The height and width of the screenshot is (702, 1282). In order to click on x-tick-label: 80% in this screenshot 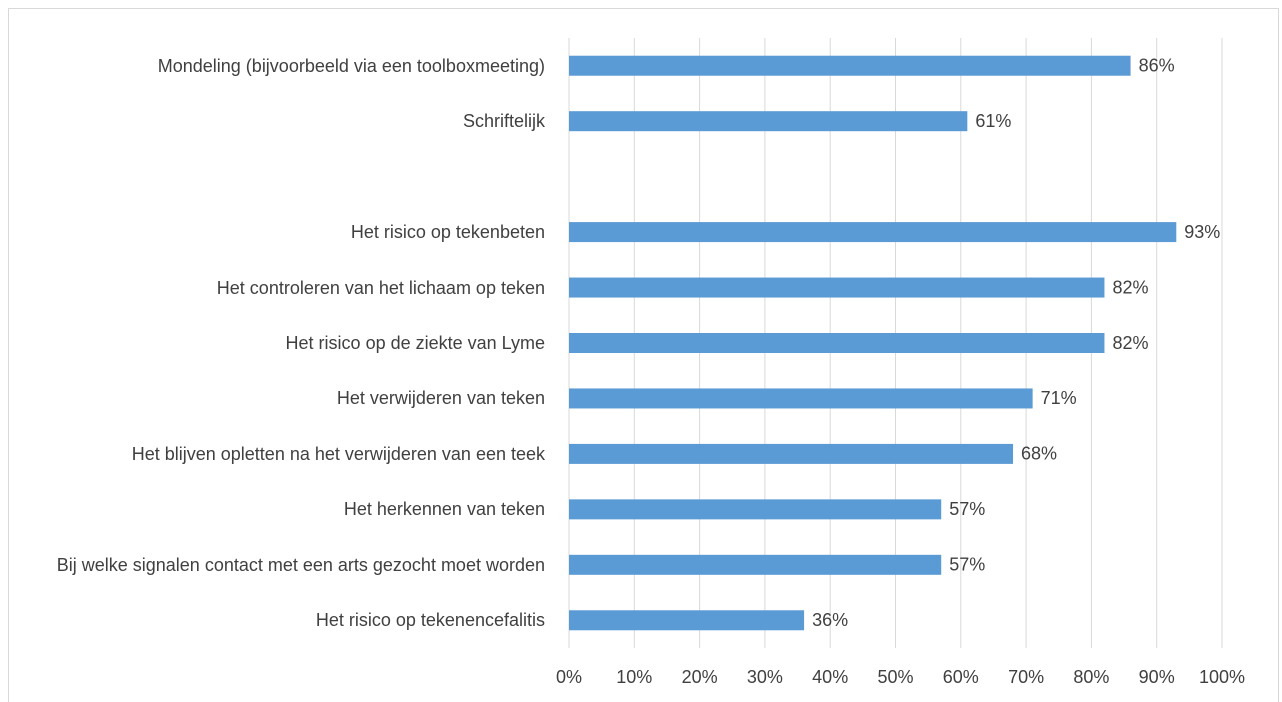, I will do `click(1091, 677)`.